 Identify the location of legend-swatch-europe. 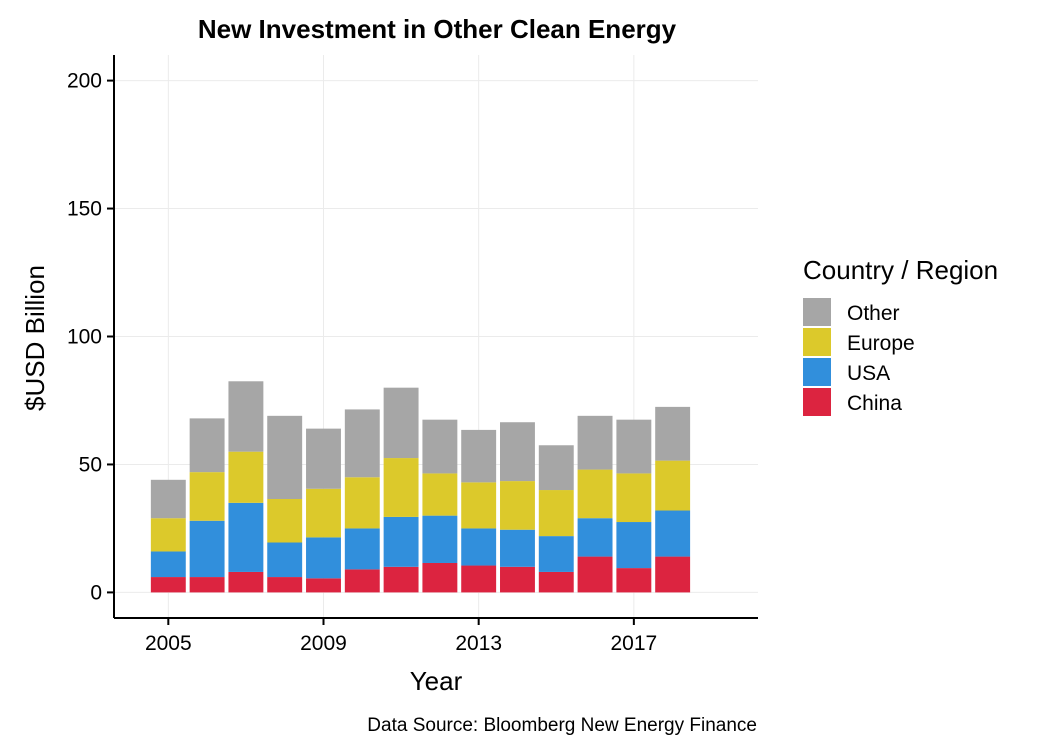
(817, 342).